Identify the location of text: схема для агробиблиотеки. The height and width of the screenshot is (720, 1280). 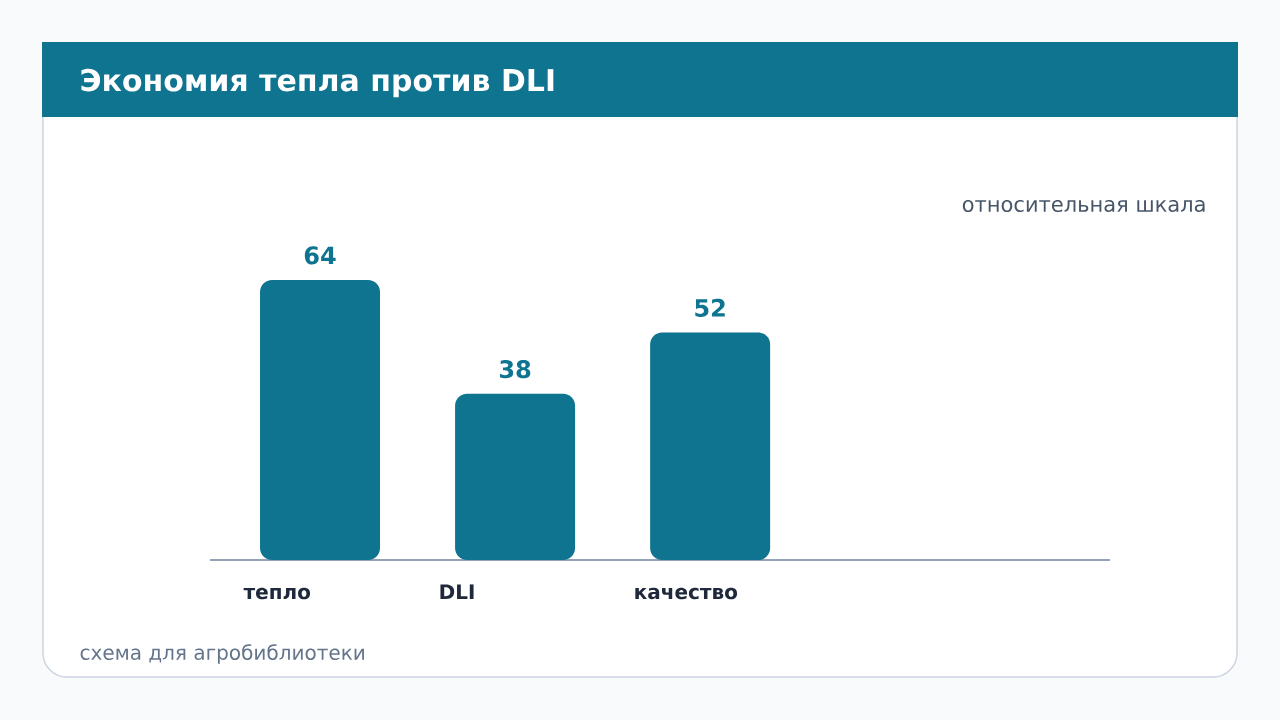
(222, 654).